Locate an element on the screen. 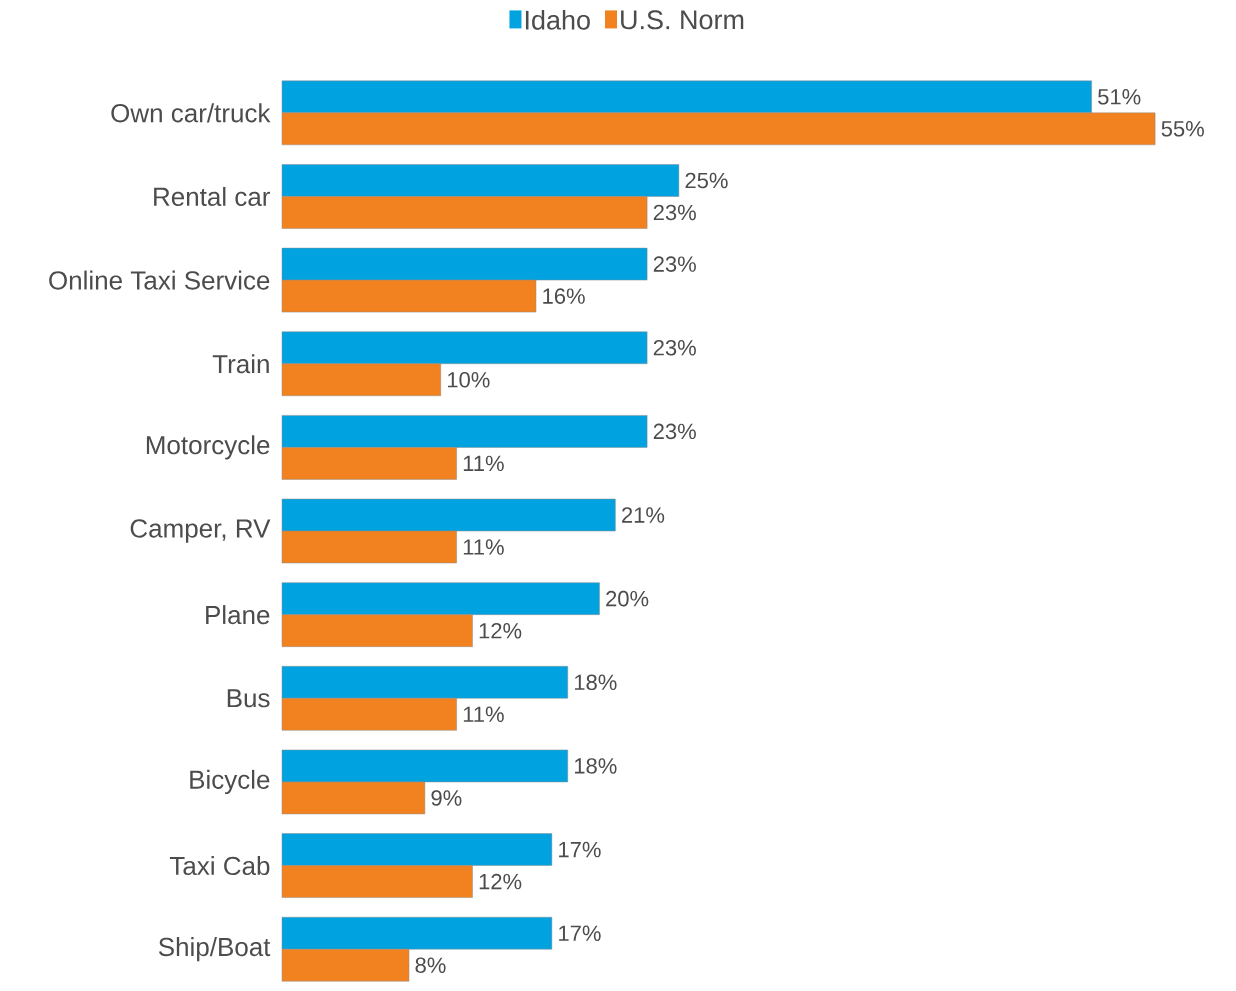  y-tick-label: Taxi Cab is located at coordinates (219, 866).